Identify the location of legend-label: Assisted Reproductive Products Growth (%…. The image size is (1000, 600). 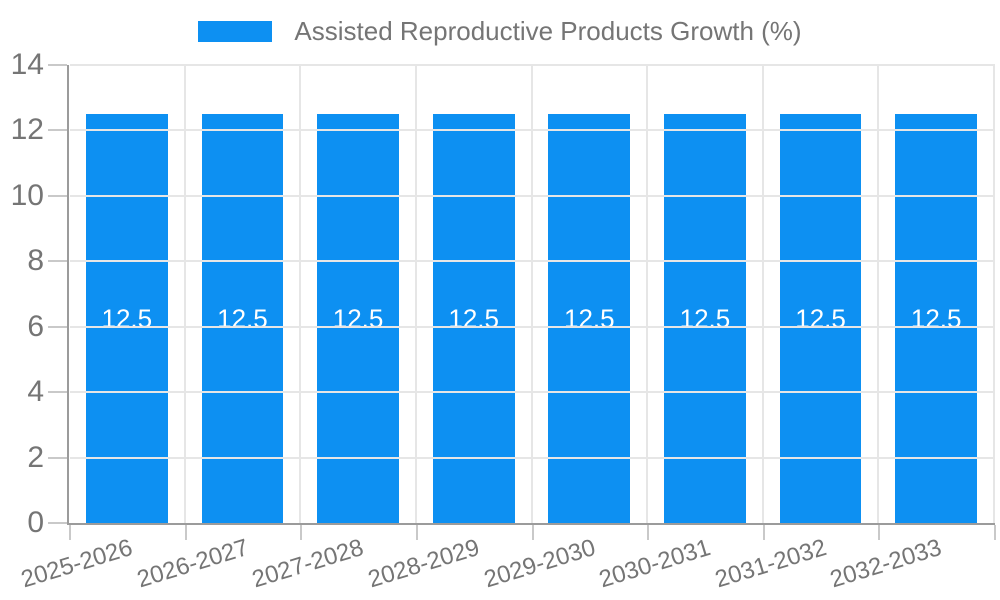
(548, 31).